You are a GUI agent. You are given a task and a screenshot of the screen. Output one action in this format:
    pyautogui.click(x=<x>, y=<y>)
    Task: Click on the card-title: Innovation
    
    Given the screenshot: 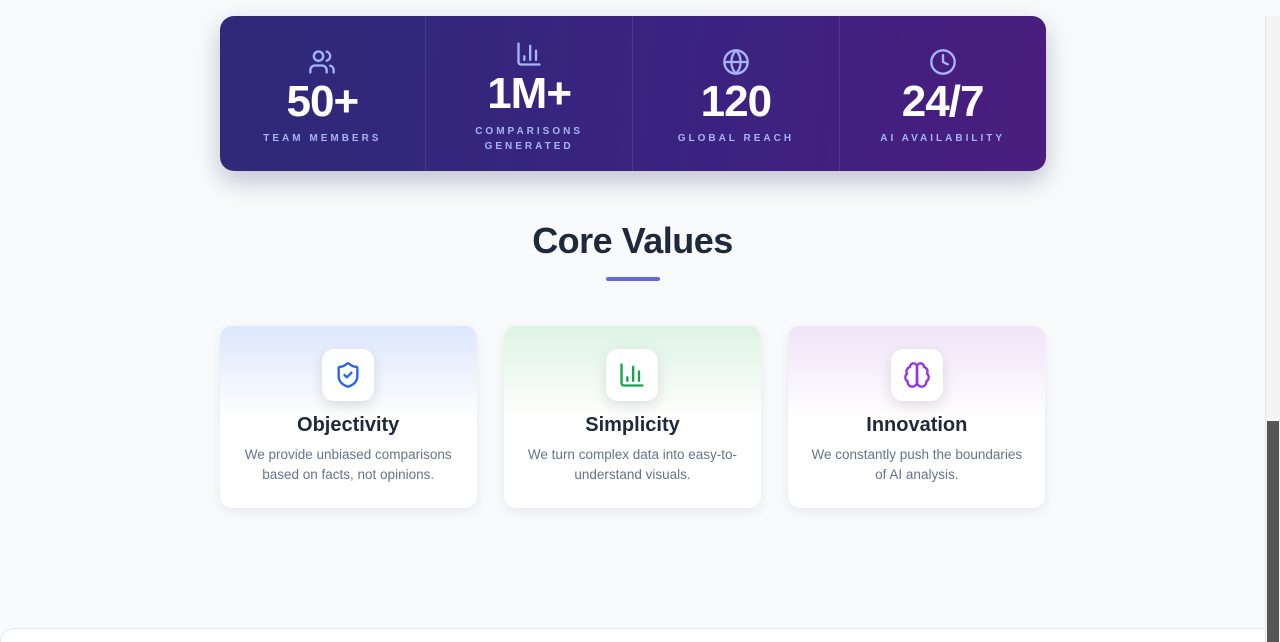 What is the action you would take?
    pyautogui.click(x=917, y=425)
    